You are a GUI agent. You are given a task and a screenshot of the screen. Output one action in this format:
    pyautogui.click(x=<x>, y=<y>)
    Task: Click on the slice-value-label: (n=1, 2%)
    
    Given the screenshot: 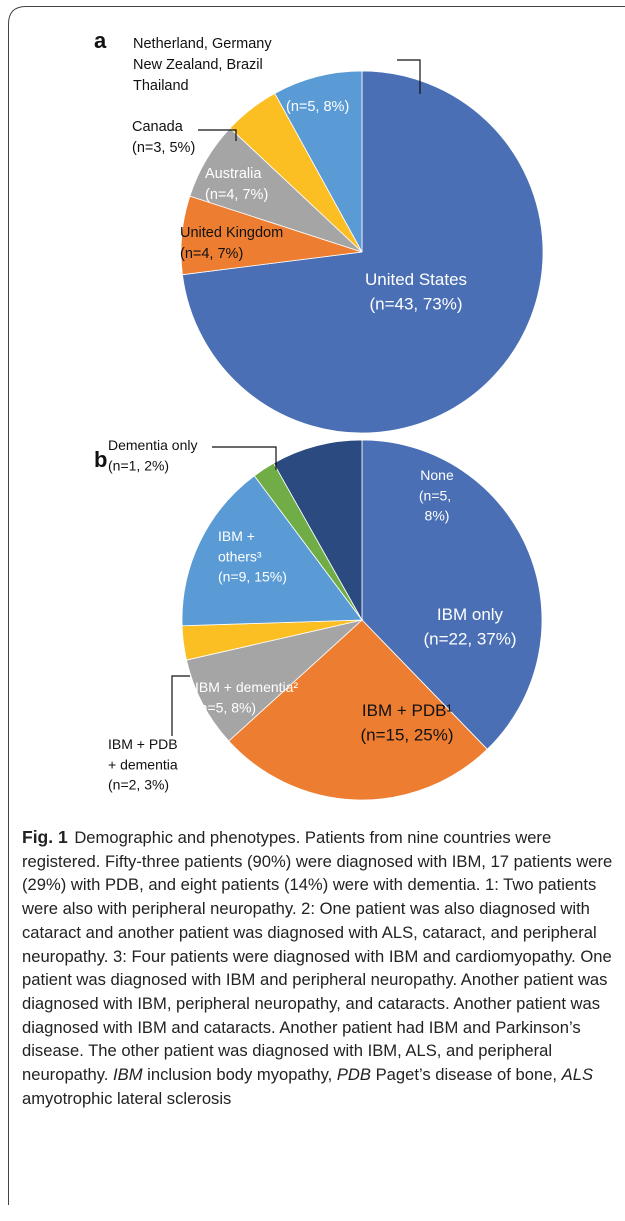 What is the action you would take?
    pyautogui.click(x=138, y=465)
    